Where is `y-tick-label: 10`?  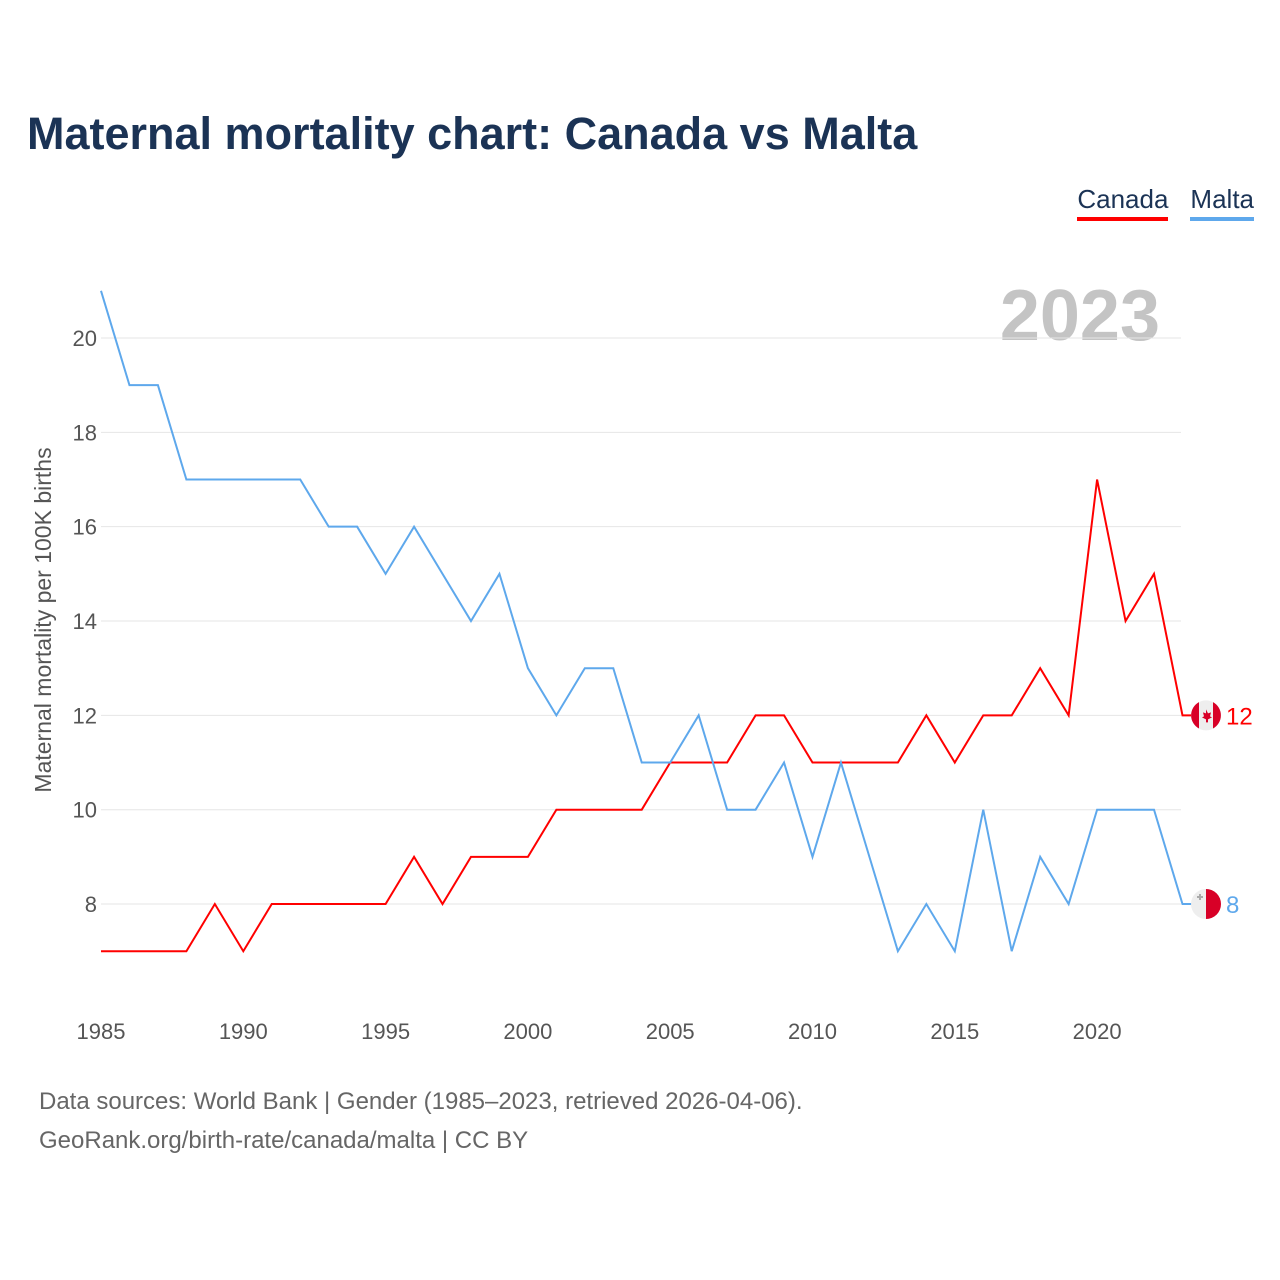
y-tick-label: 10 is located at coordinates (85, 810).